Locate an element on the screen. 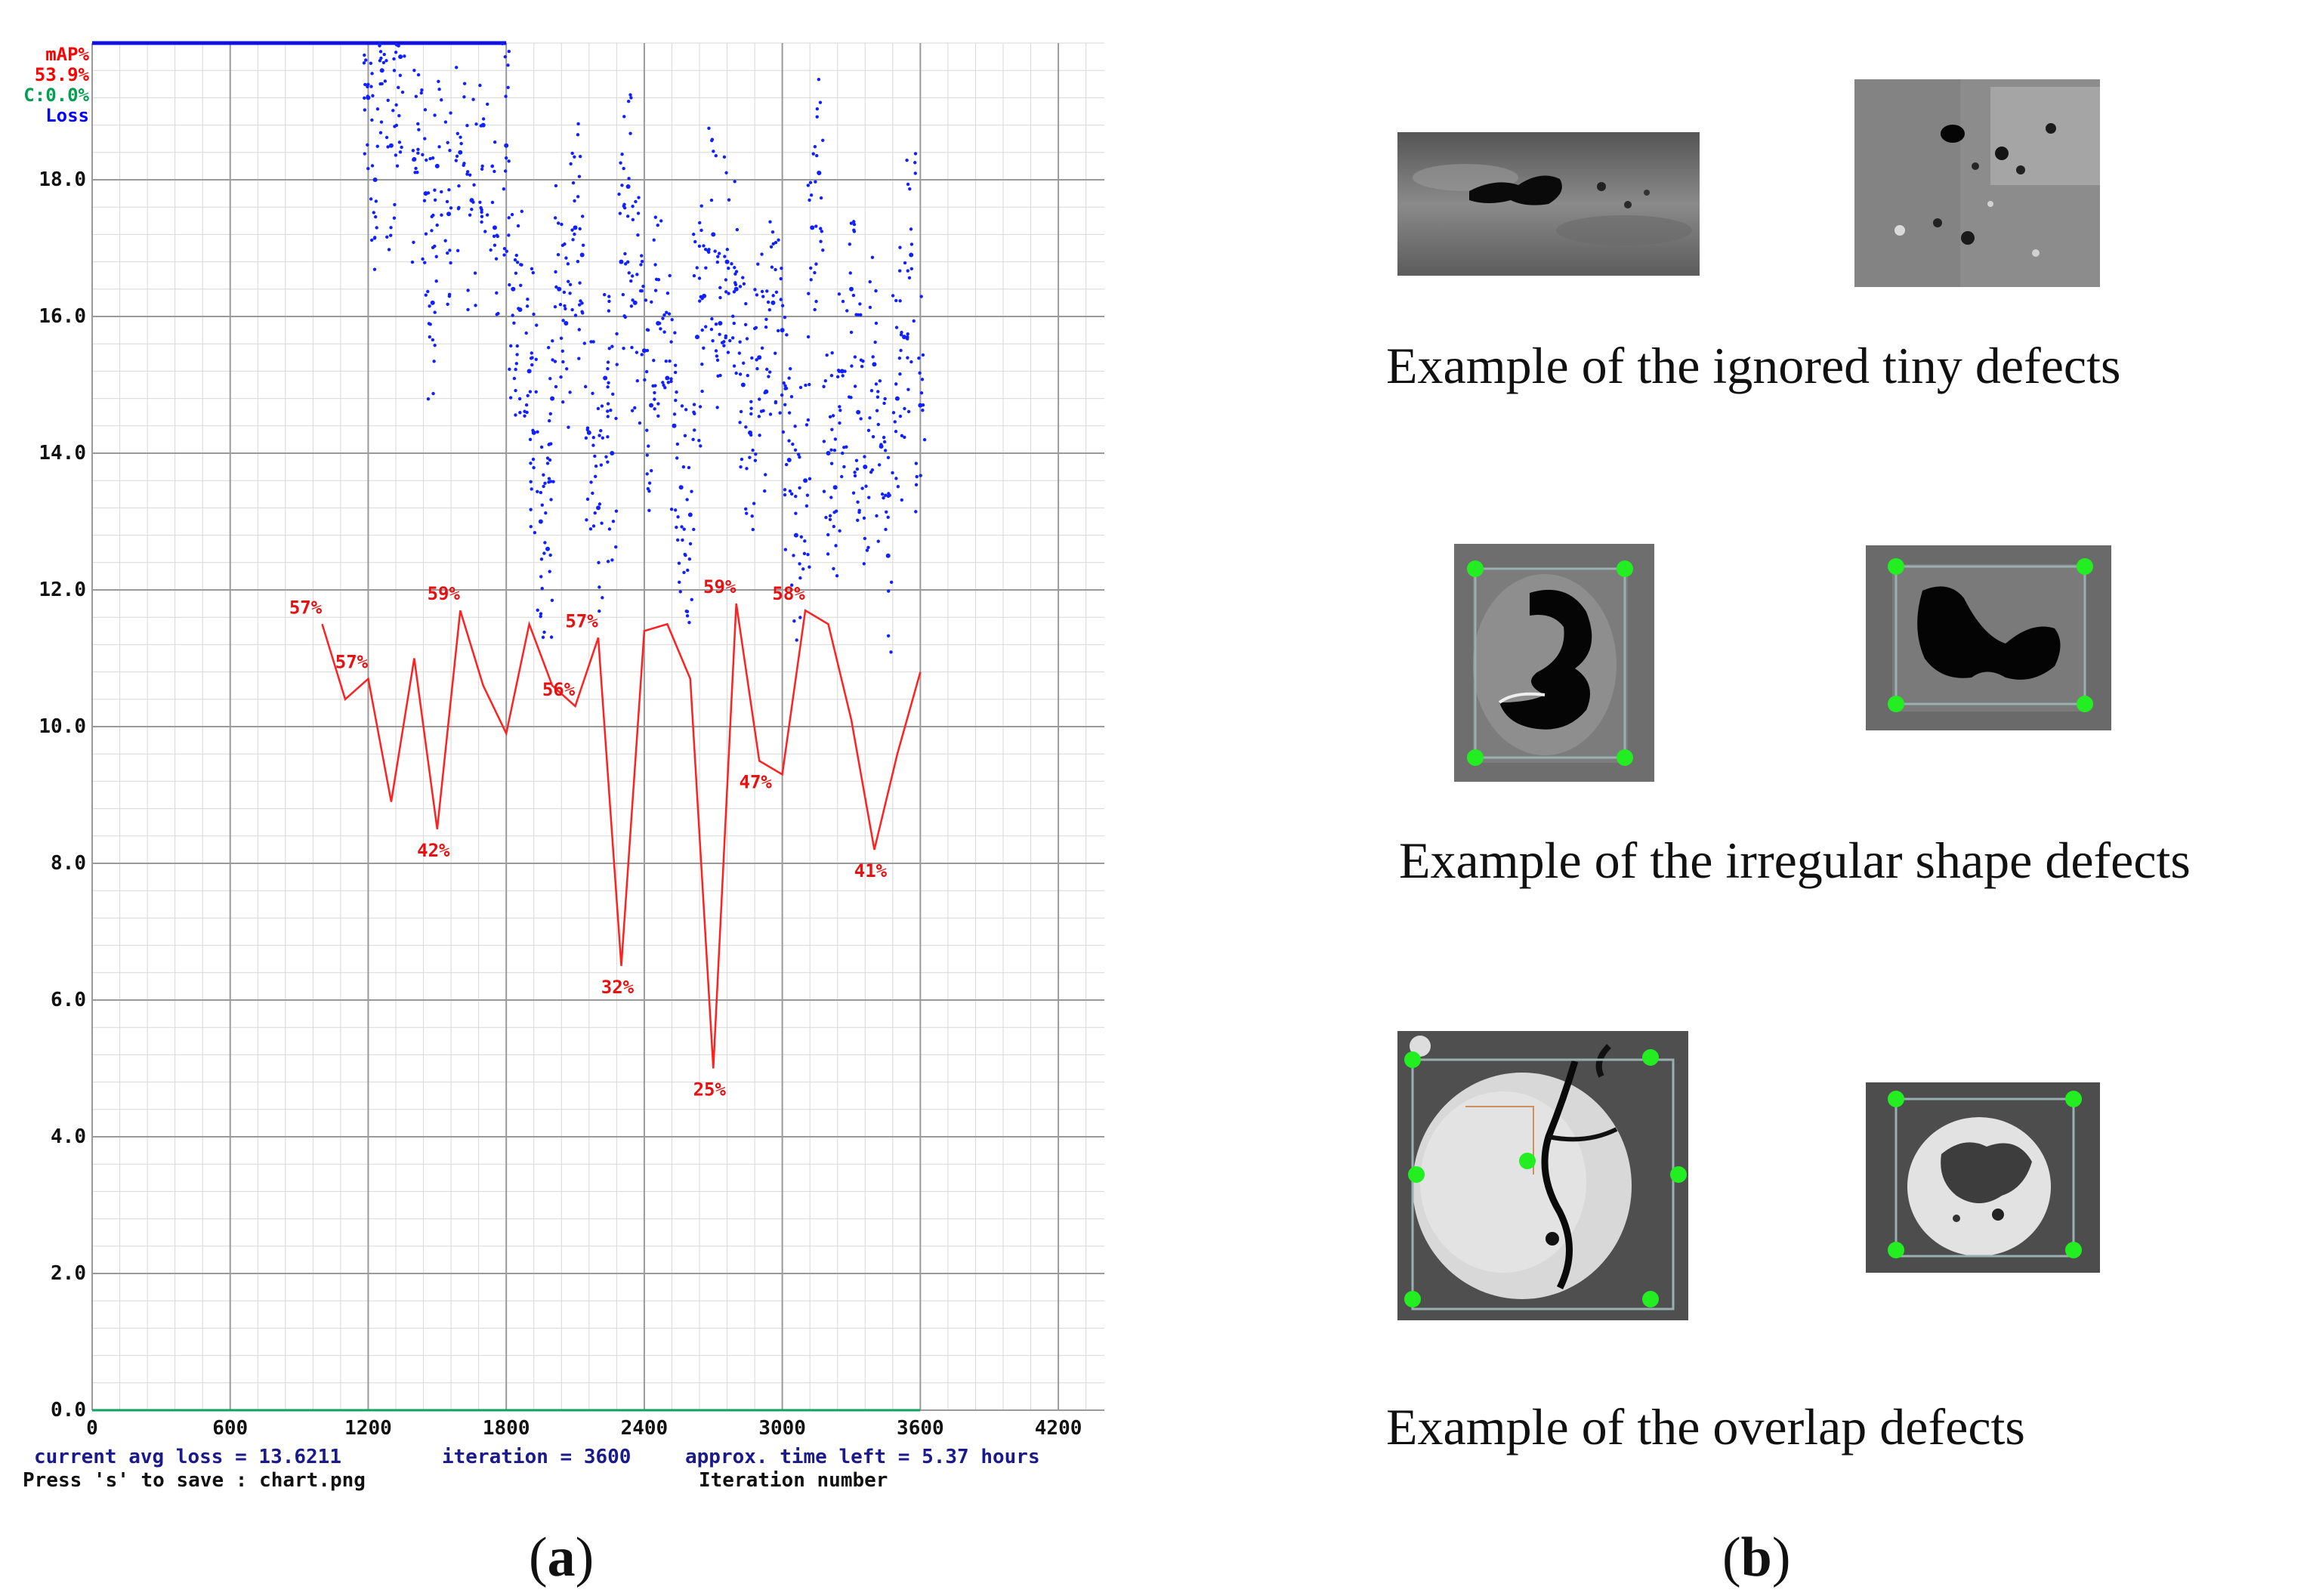 The width and height of the screenshot is (2316, 1596). map-value-label: 32% is located at coordinates (618, 987).